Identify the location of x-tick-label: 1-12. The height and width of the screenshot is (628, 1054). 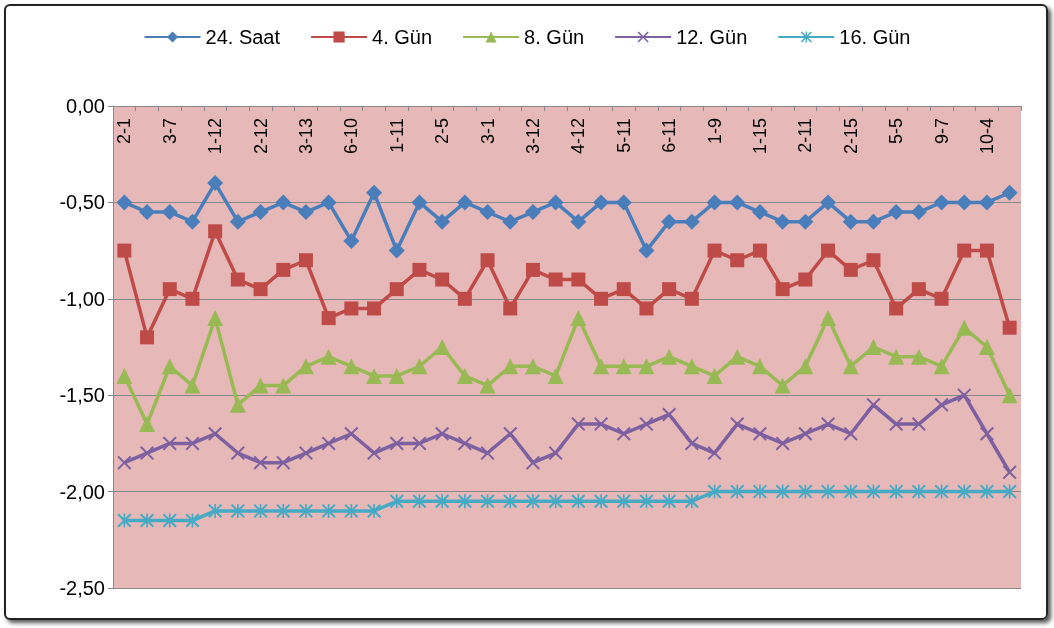
(215, 136).